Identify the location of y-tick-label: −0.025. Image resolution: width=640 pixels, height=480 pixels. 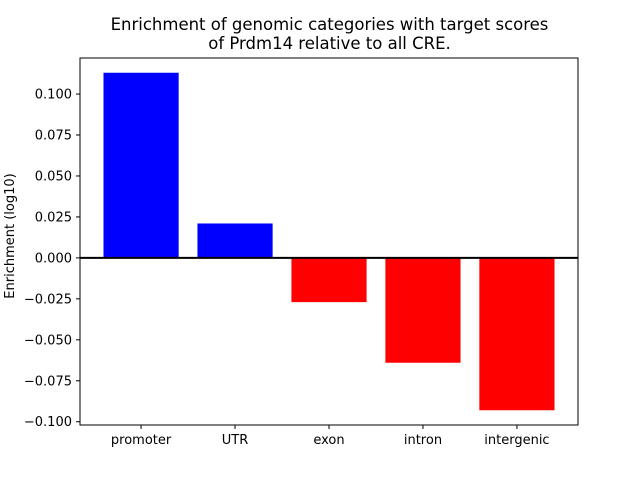
(48, 299).